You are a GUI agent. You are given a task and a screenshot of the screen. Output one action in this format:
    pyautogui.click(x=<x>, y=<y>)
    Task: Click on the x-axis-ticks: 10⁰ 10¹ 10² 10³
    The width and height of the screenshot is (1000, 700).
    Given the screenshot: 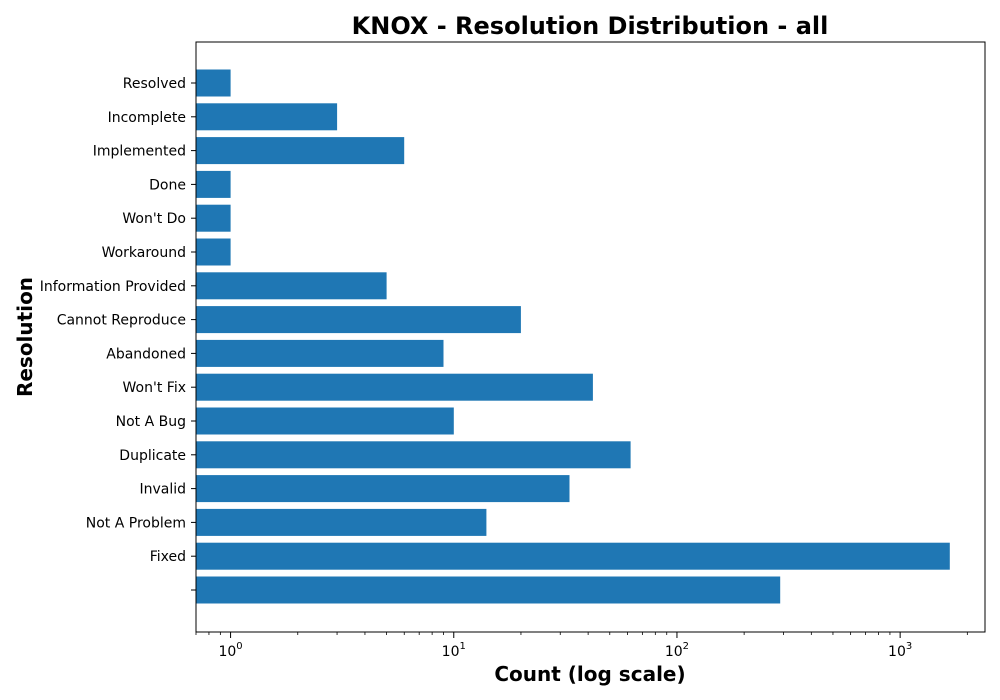 What is the action you would take?
    pyautogui.click(x=581, y=646)
    